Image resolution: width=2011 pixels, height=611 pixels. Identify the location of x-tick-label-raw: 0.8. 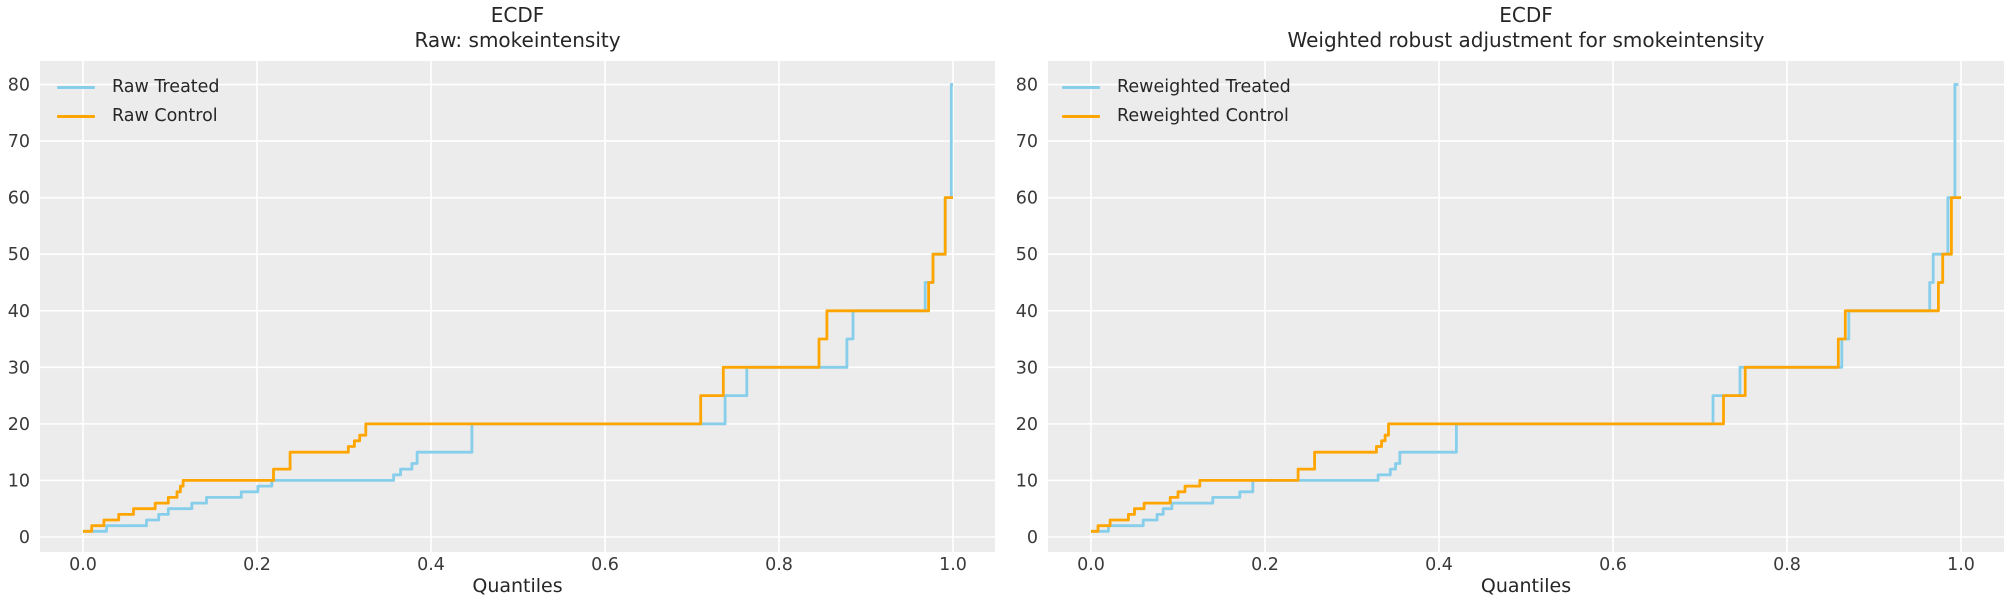
(779, 565).